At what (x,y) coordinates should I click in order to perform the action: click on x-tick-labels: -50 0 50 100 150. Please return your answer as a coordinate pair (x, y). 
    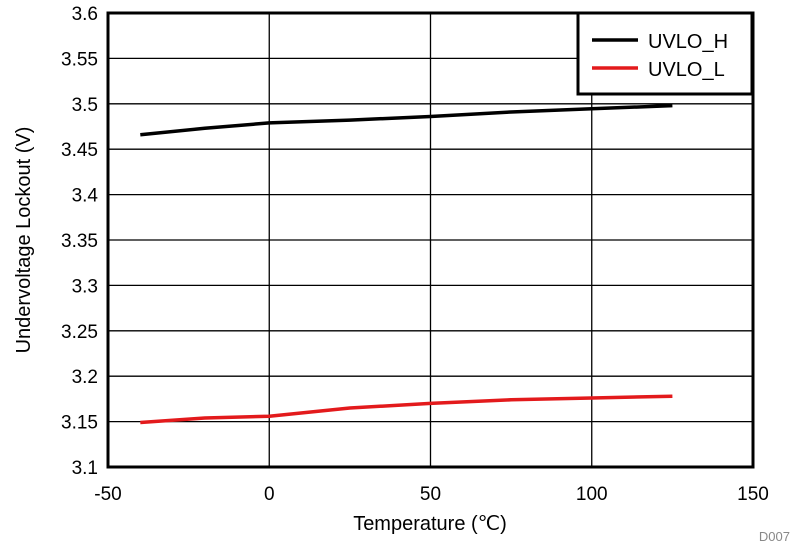
    Looking at the image, I should click on (431, 494).